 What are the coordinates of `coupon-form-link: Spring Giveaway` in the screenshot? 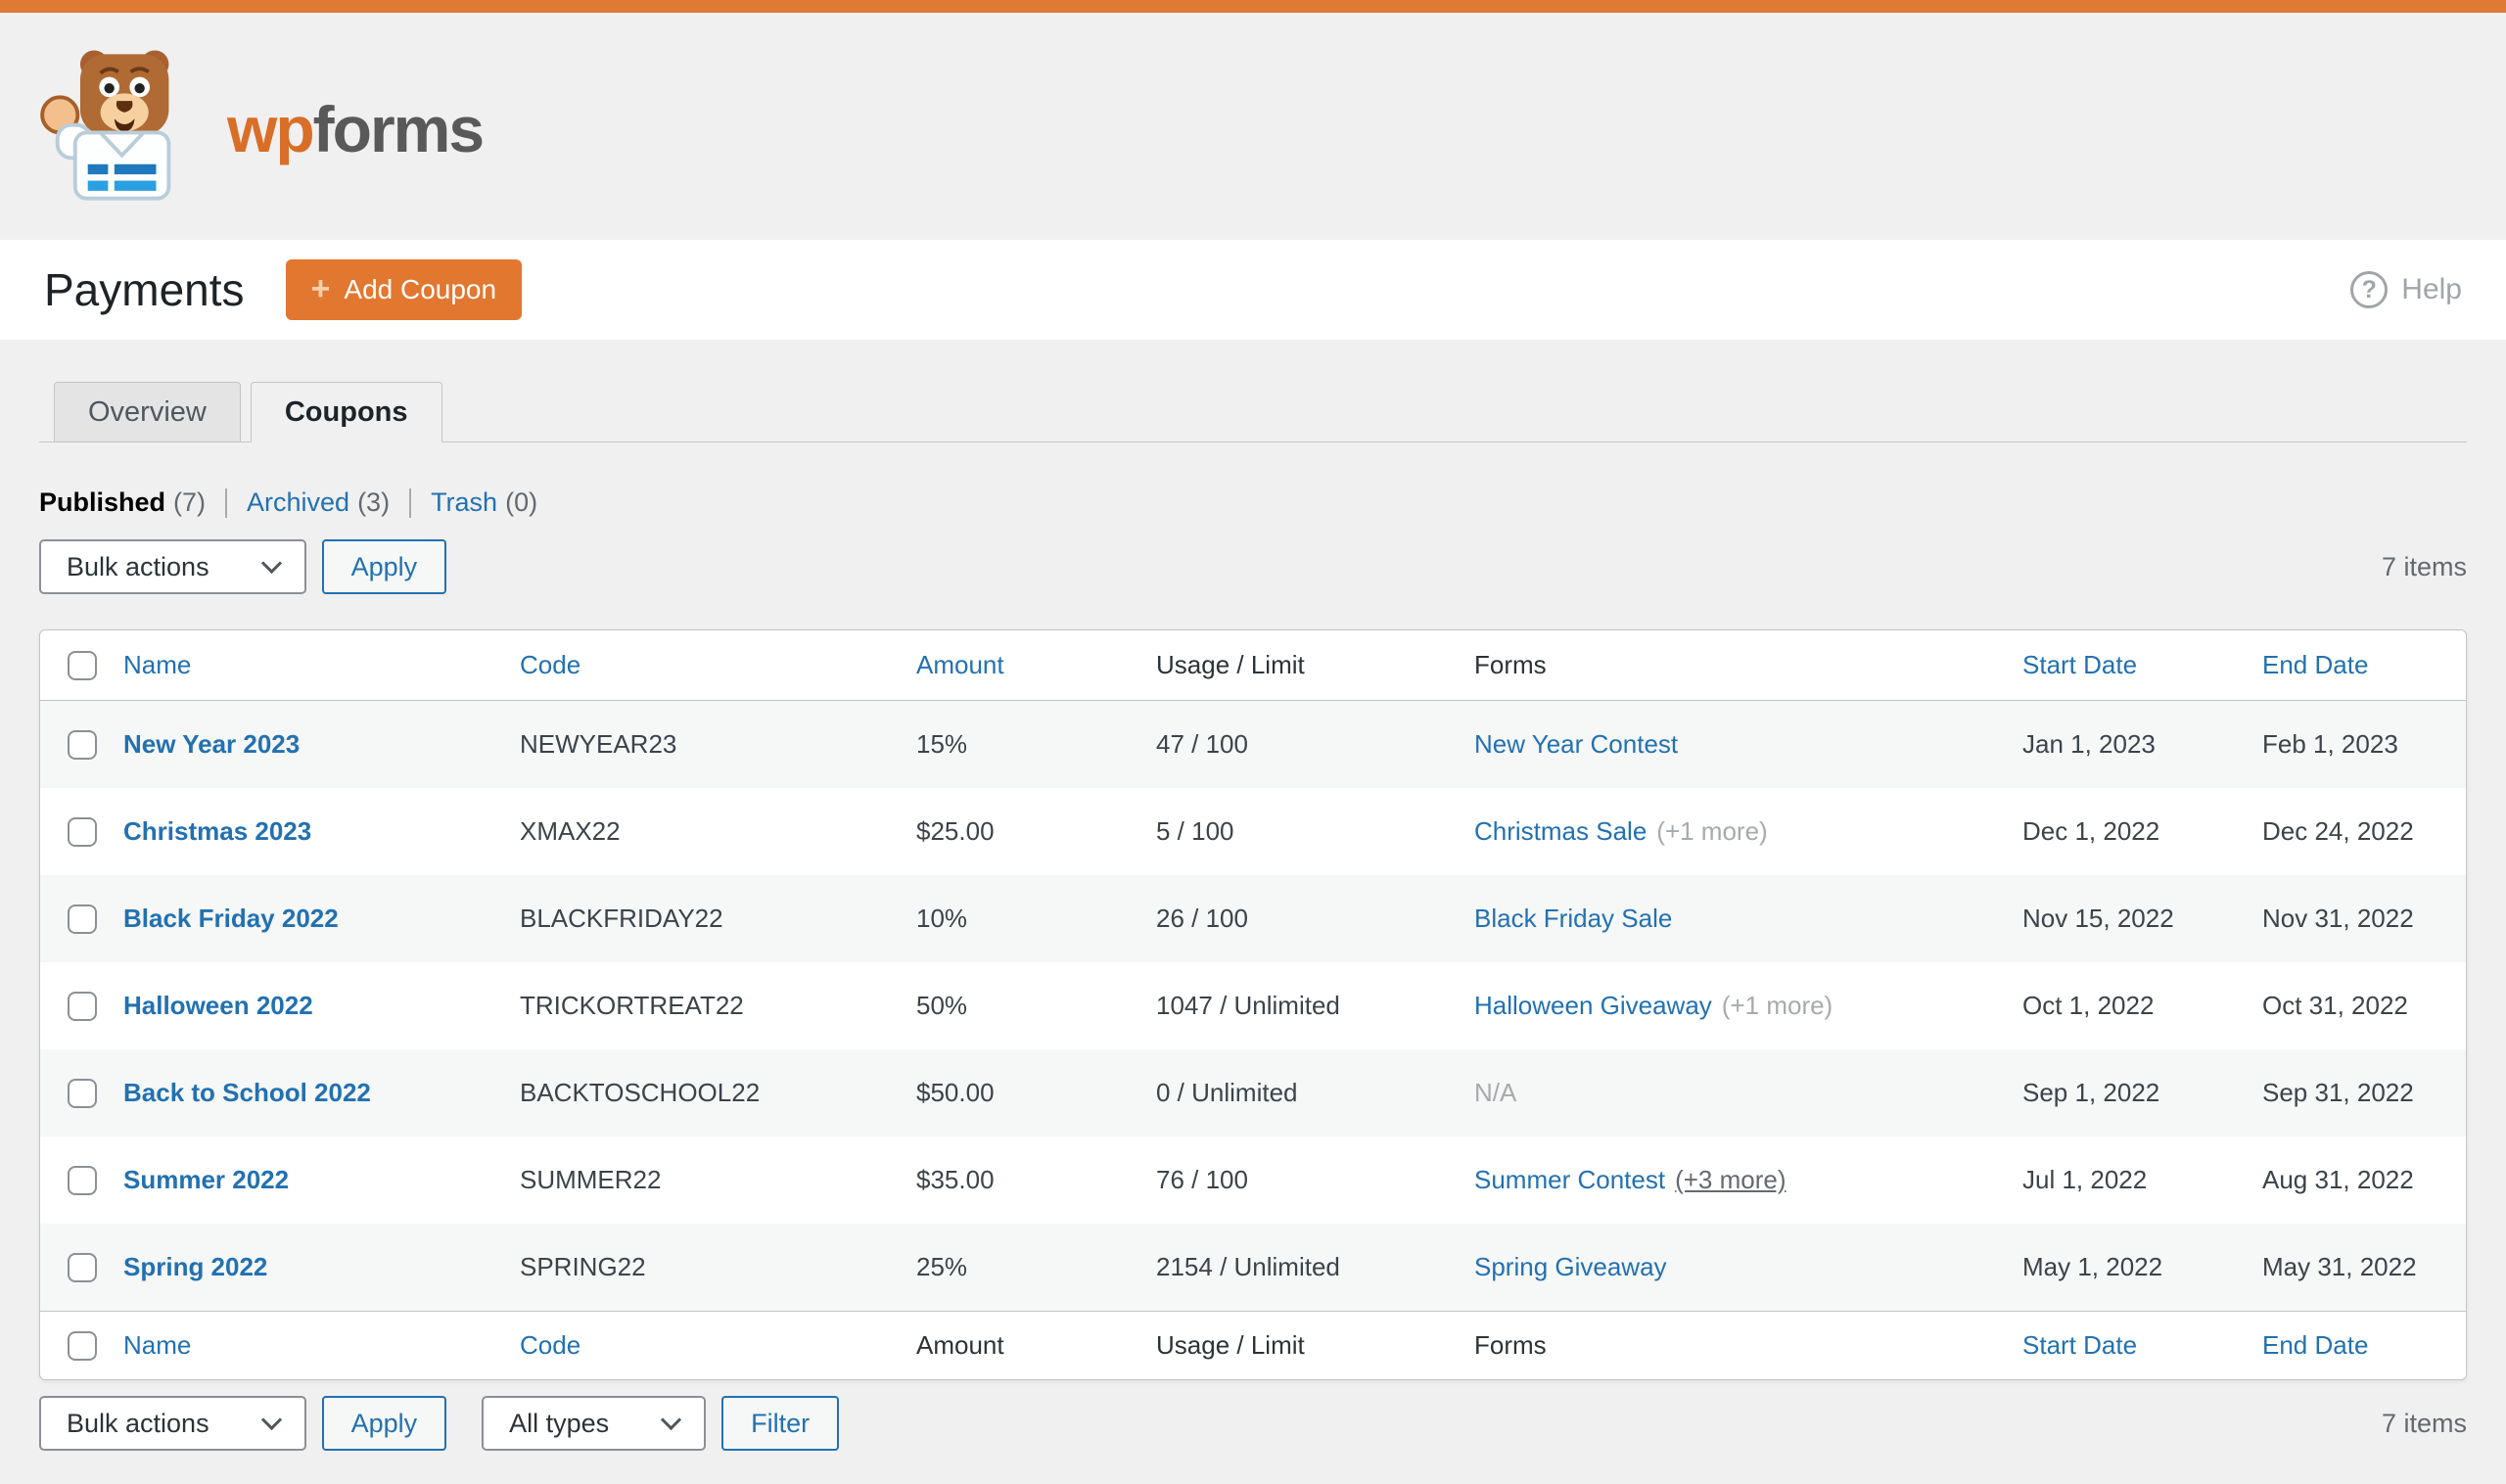 It's located at (1570, 1266).